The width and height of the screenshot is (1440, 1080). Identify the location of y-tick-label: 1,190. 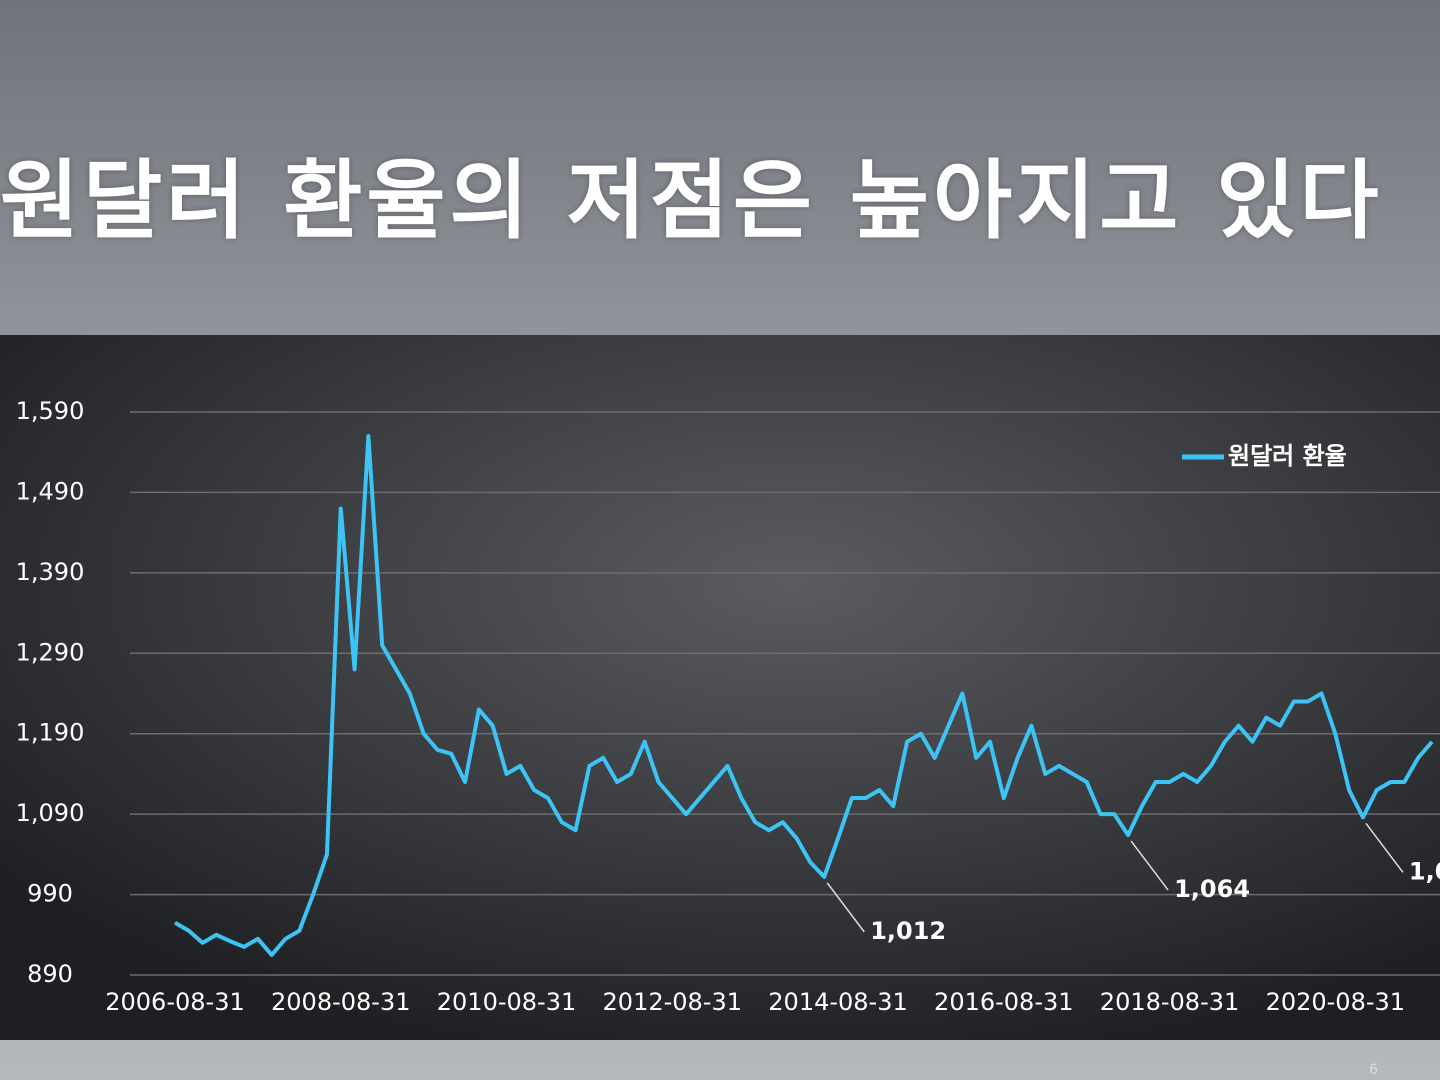
(50, 733).